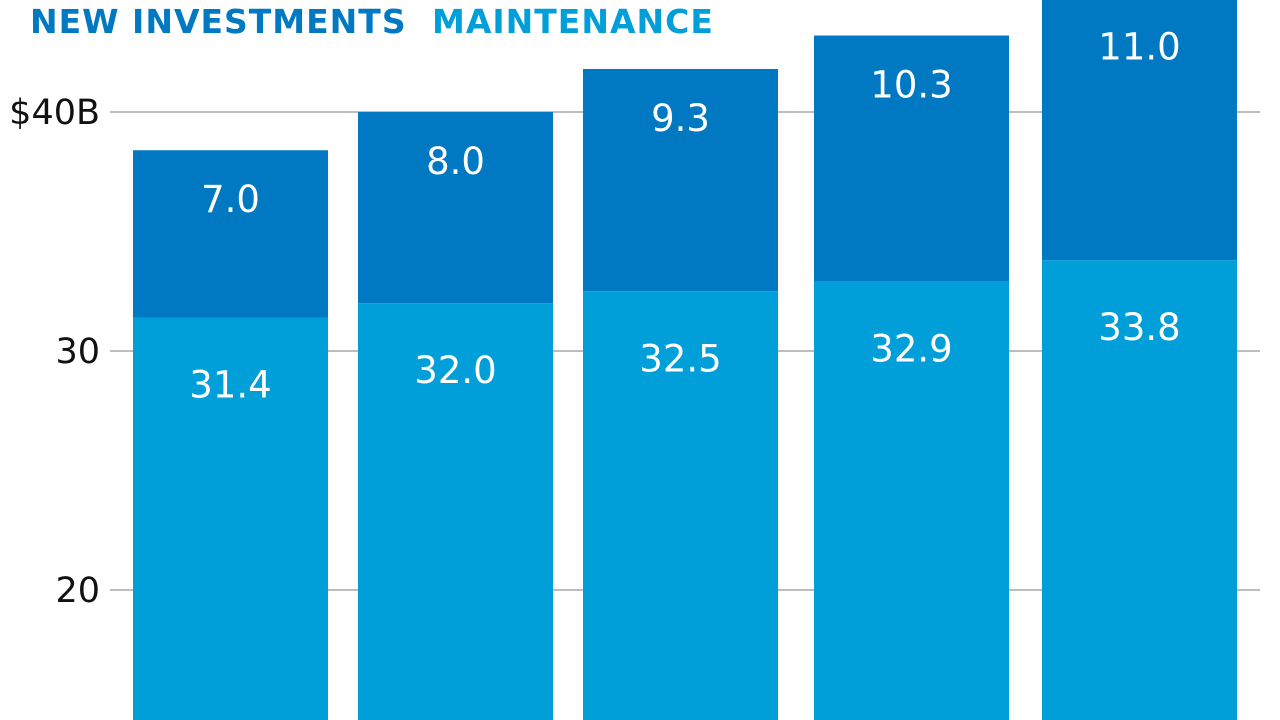 The height and width of the screenshot is (720, 1280). What do you see at coordinates (455, 370) in the screenshot?
I see `value-label-maintenance: 32.0` at bounding box center [455, 370].